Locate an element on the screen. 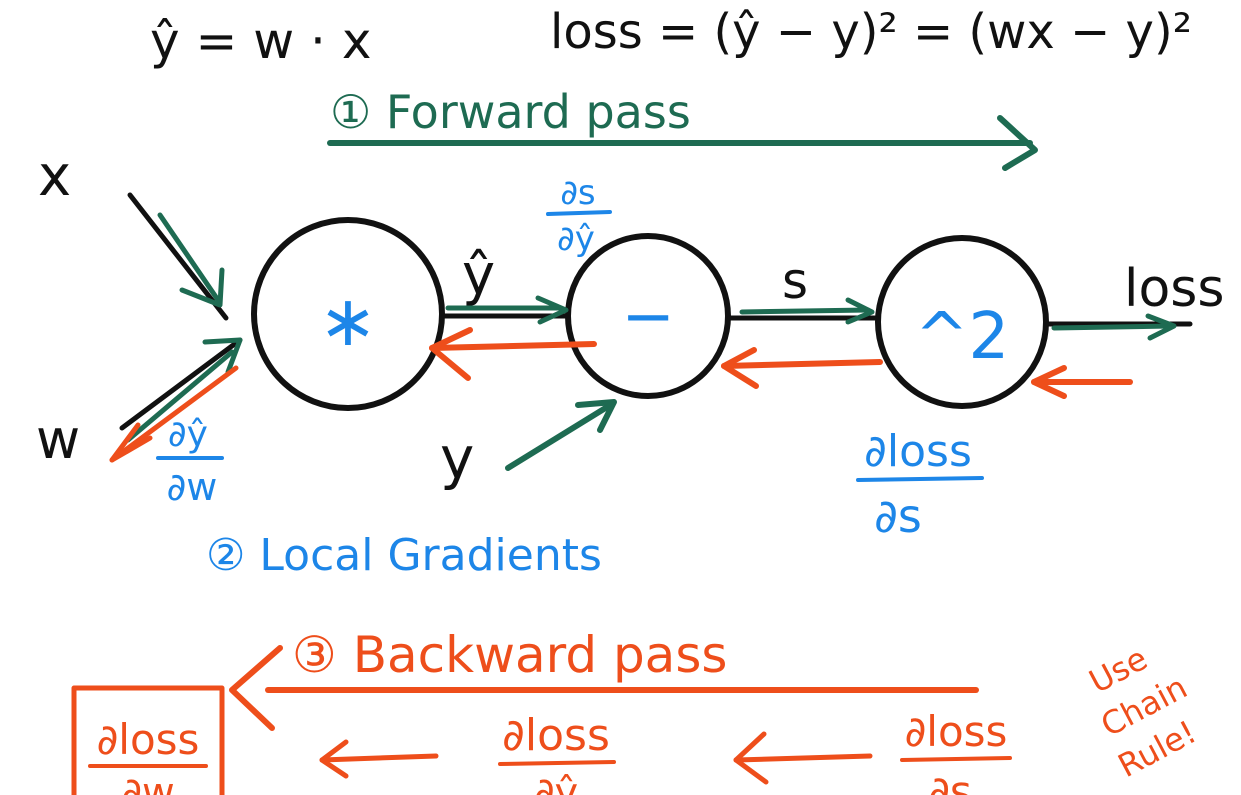  chain-arrow-right is located at coordinates (803, 758).